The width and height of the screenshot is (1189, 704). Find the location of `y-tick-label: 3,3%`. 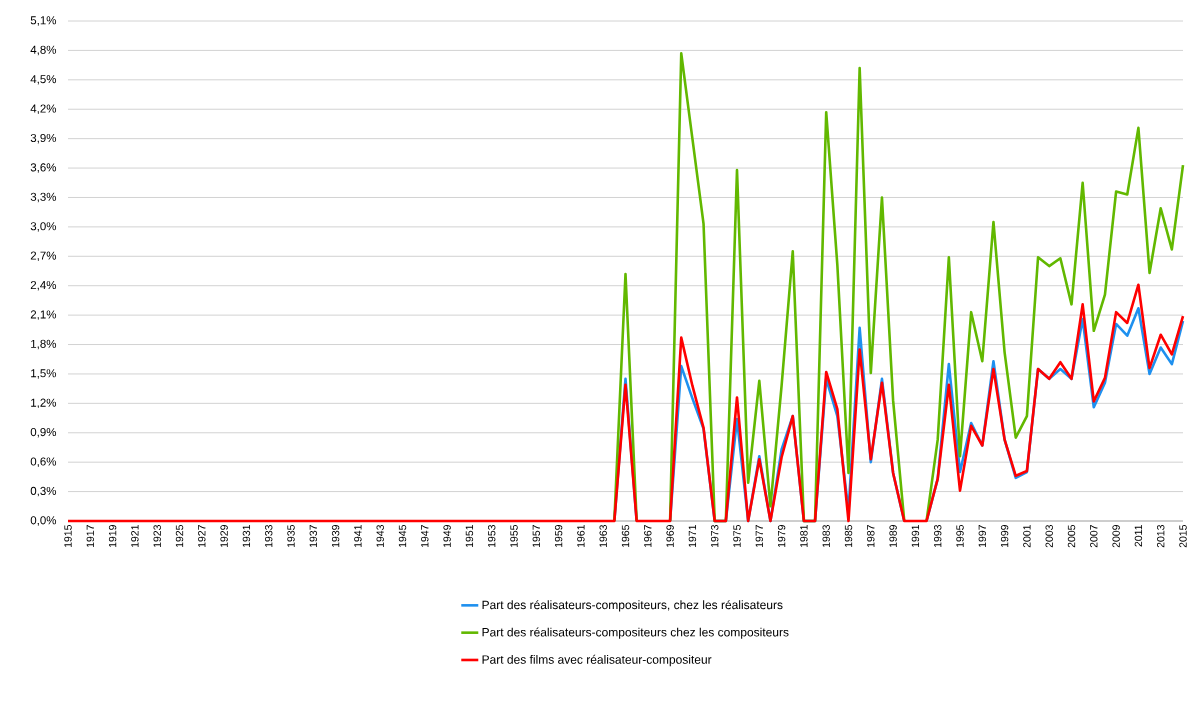

y-tick-label: 3,3% is located at coordinates (43, 197).